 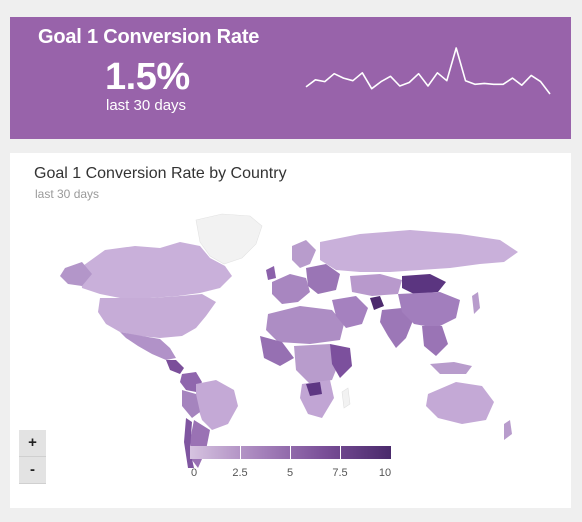 I want to click on country-new-zealand, so click(x=508, y=430).